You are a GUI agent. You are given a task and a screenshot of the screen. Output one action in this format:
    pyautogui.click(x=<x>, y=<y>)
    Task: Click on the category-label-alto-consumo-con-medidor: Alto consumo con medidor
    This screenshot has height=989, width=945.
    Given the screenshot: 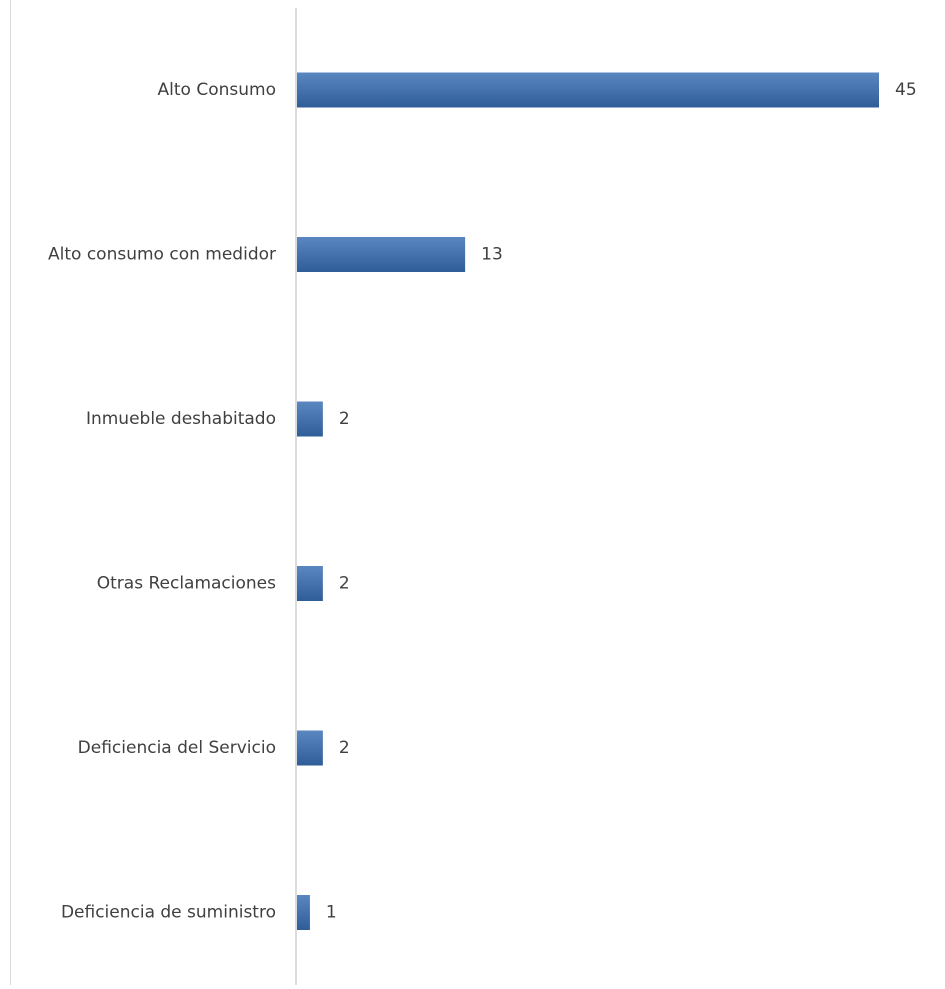 What is the action you would take?
    pyautogui.click(x=162, y=255)
    